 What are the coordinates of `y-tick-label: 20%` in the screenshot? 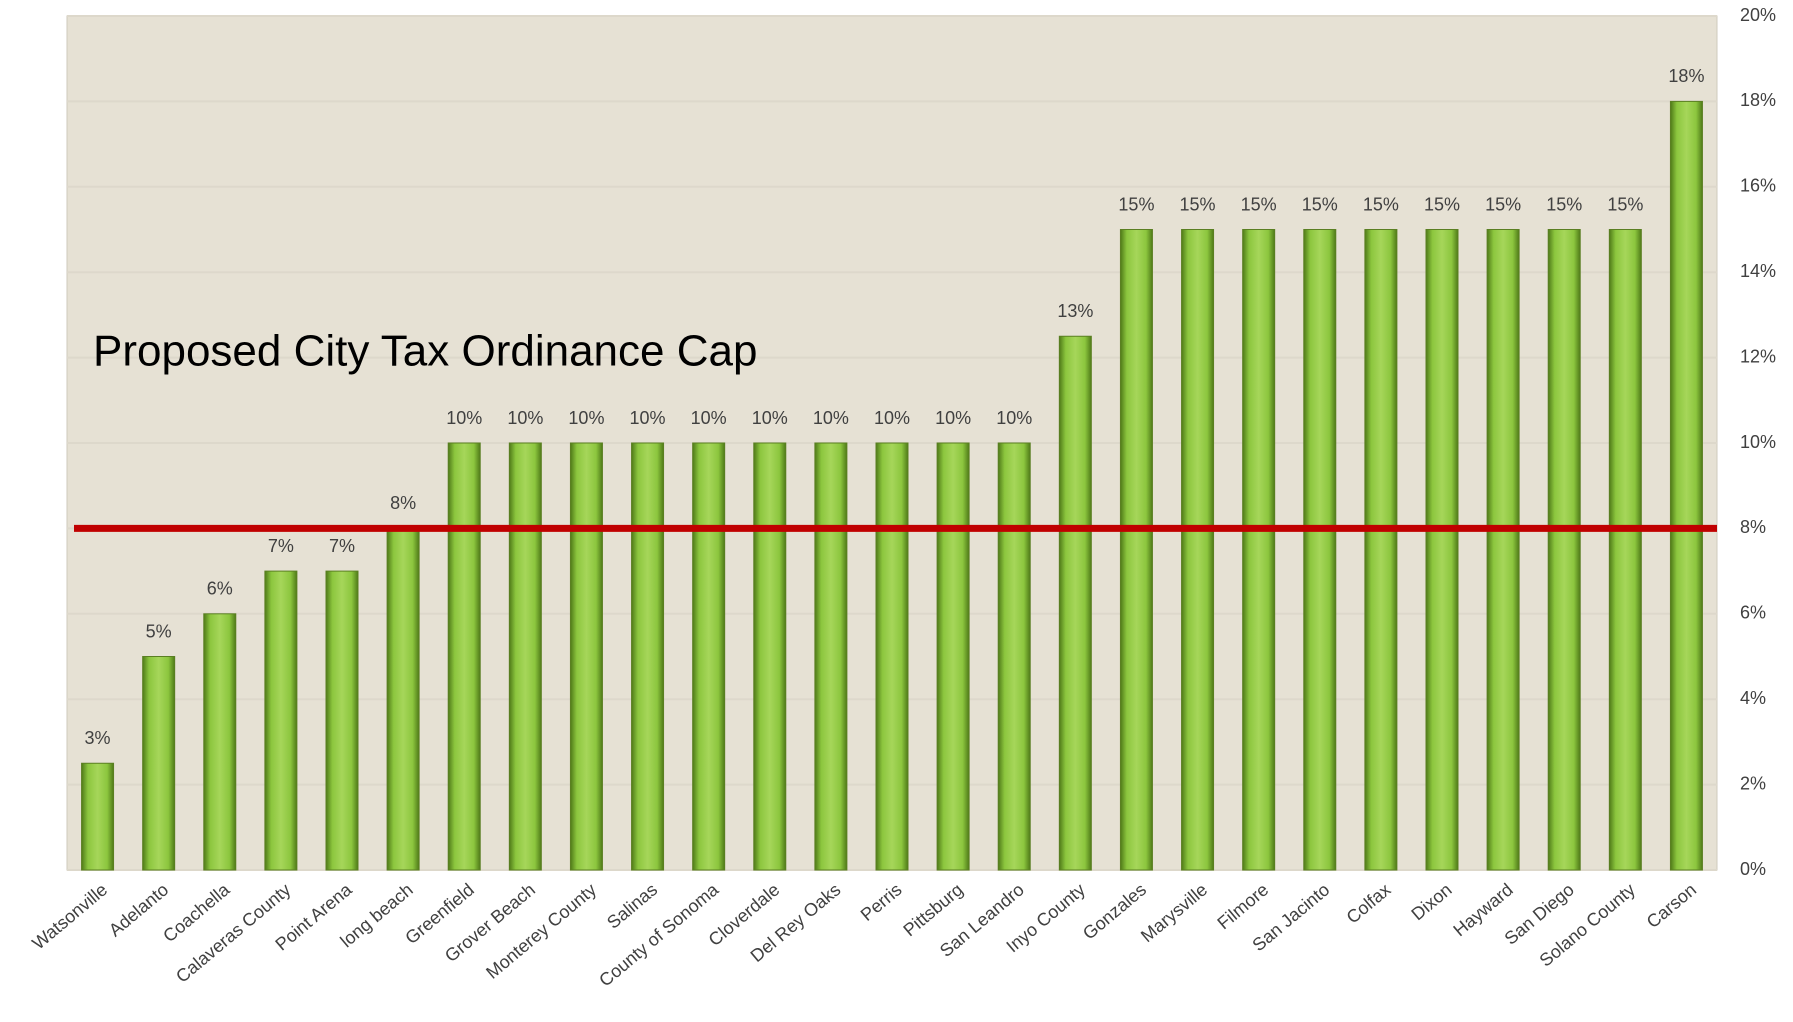 It's located at (1758, 15).